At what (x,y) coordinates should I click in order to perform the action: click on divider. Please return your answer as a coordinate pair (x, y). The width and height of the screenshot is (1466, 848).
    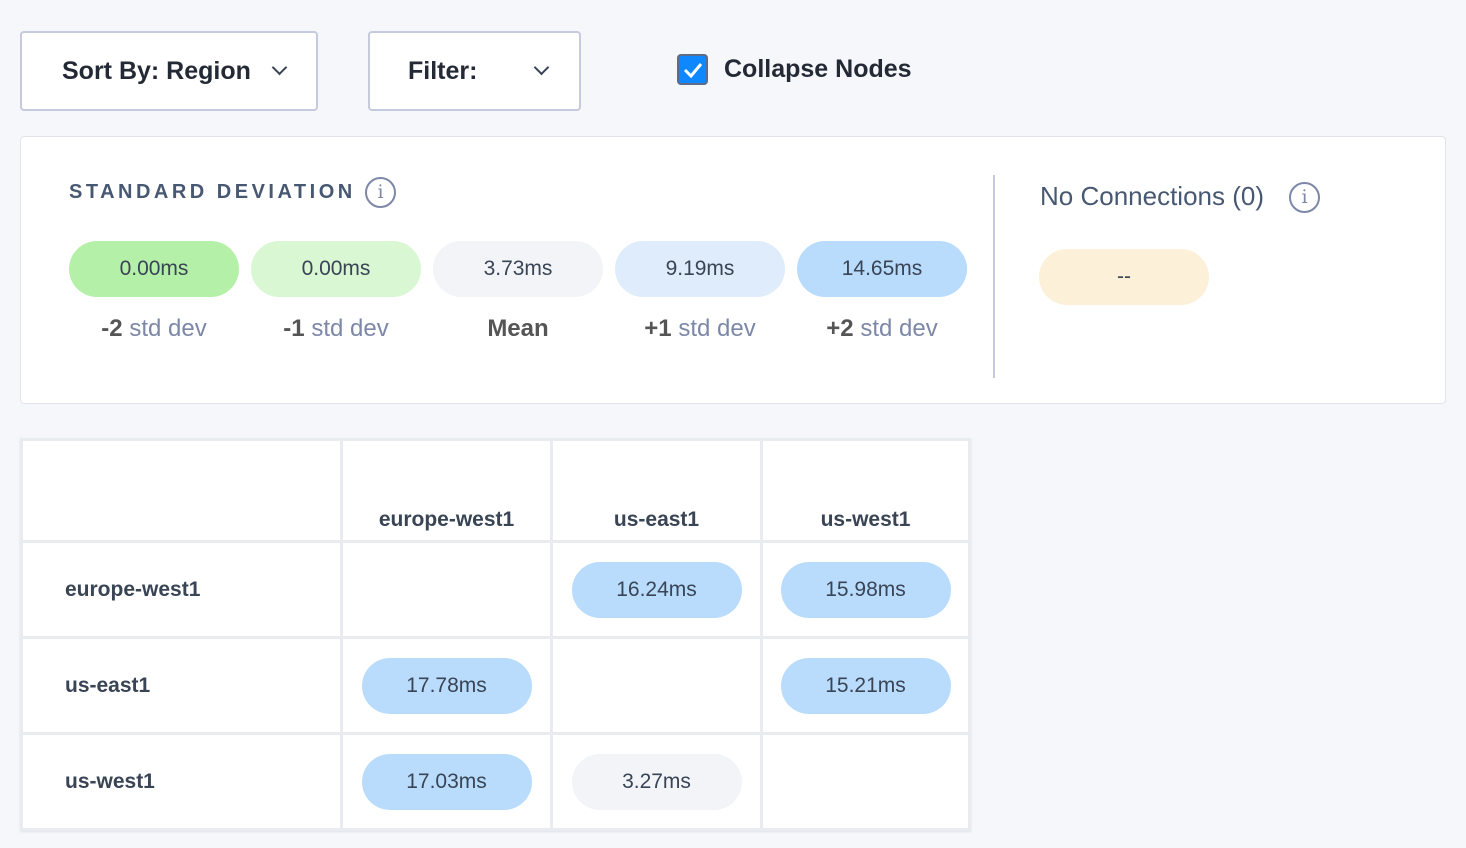
    Looking at the image, I should click on (994, 276).